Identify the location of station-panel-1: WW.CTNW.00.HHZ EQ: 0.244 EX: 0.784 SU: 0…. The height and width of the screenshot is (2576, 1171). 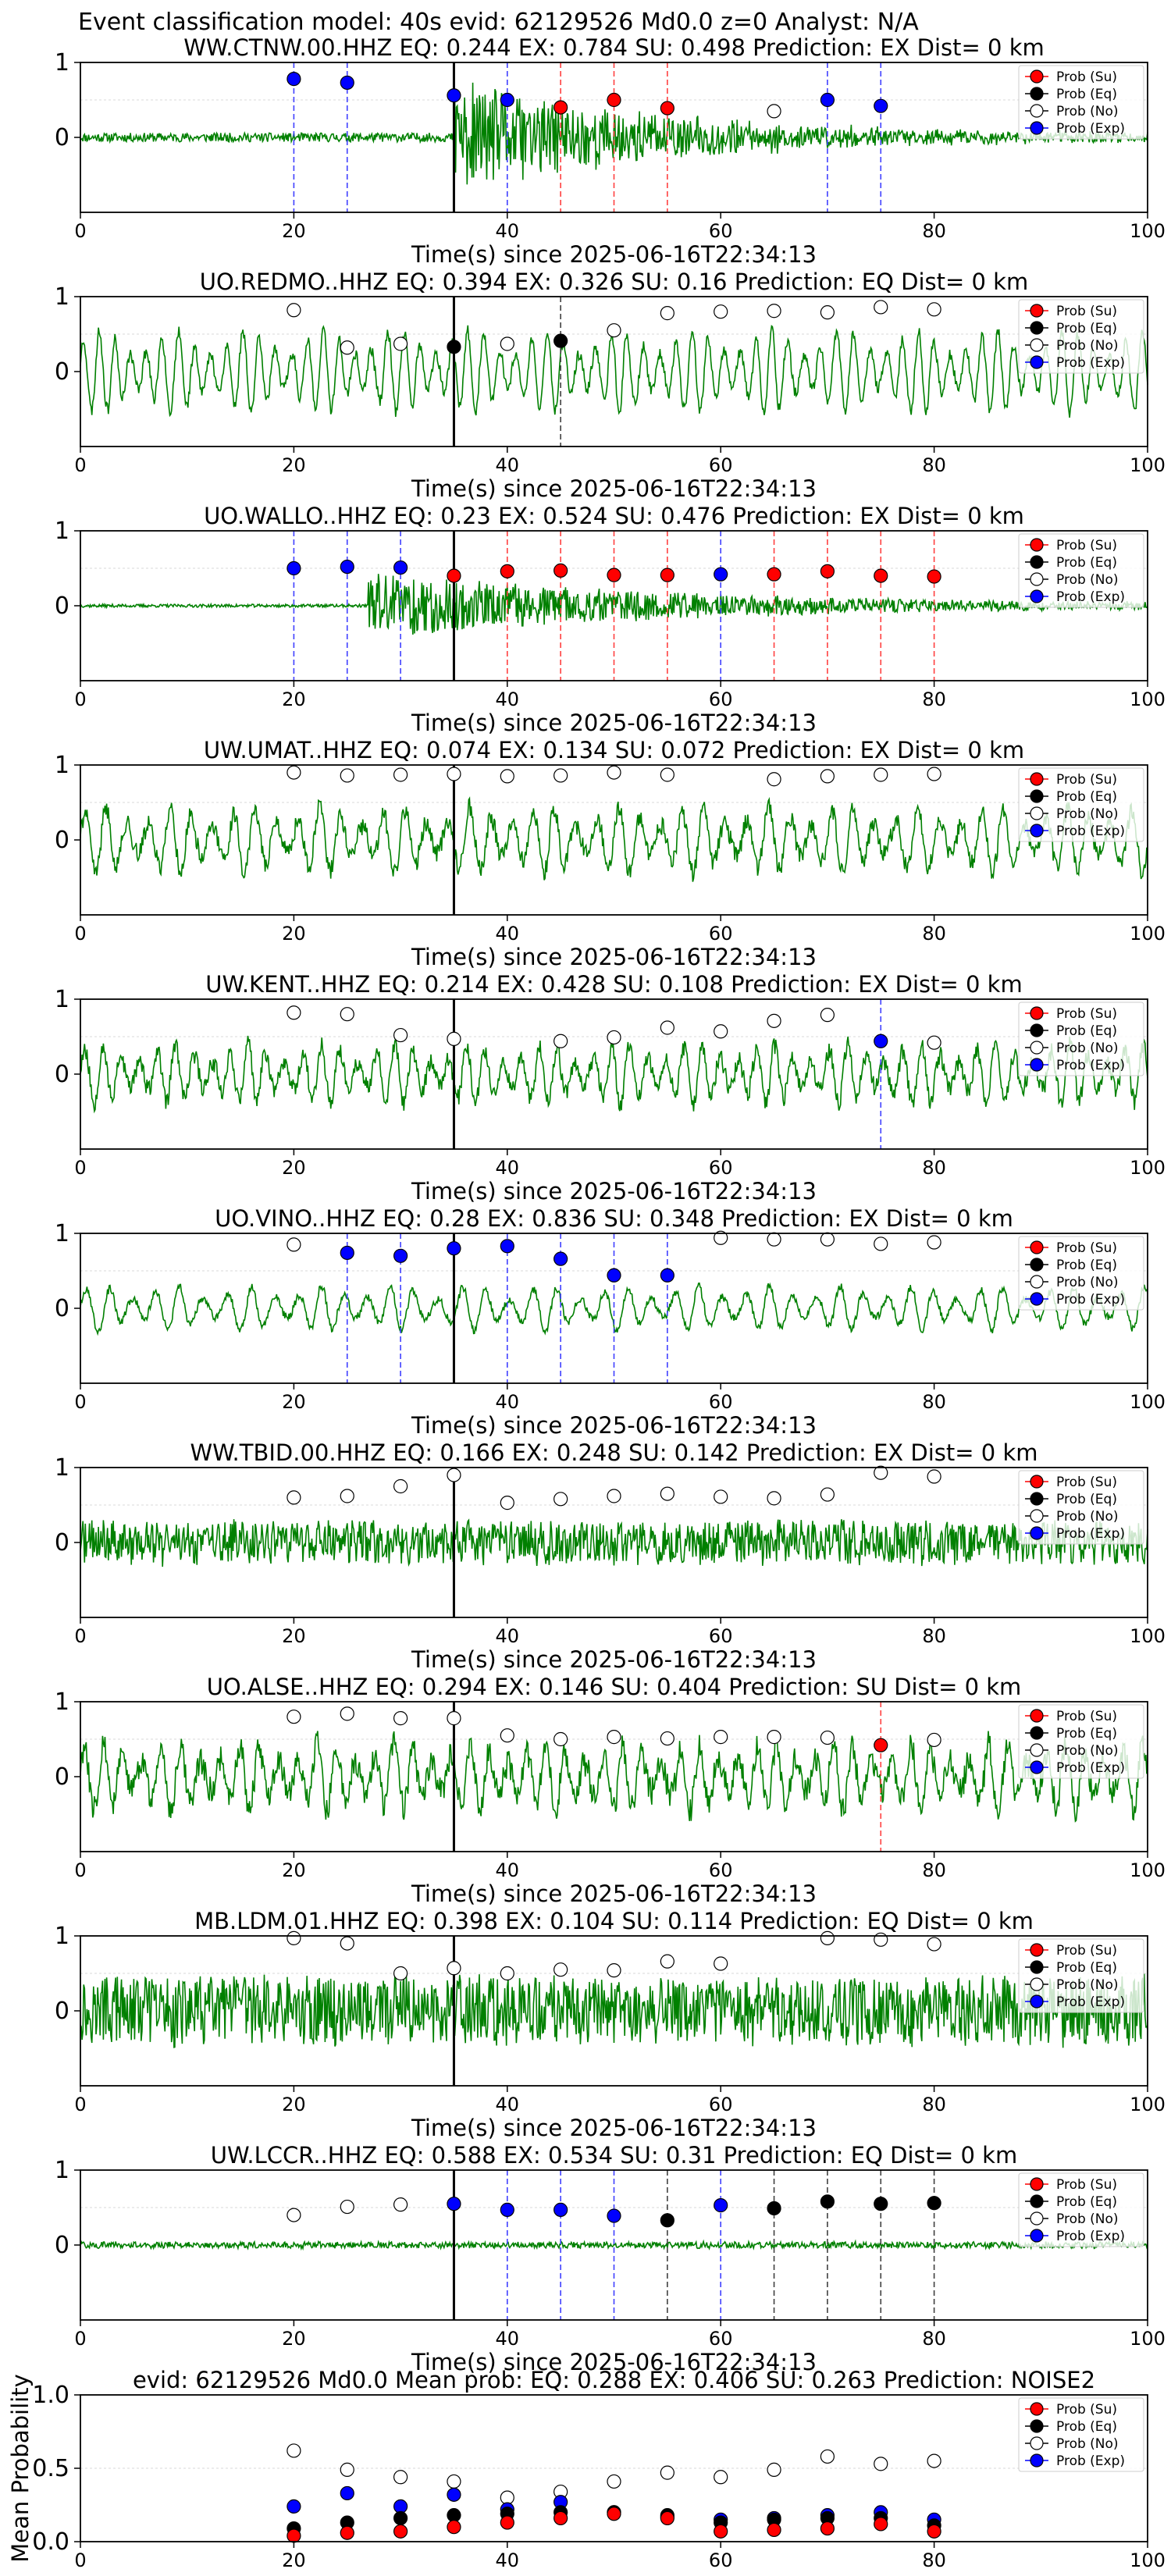
(610, 151).